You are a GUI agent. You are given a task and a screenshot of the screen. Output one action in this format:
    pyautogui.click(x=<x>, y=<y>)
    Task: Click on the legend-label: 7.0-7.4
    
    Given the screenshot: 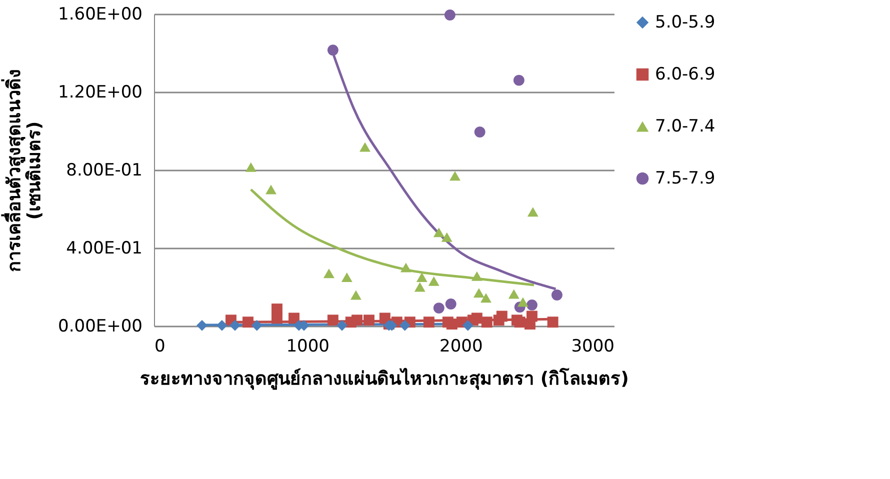 What is the action you would take?
    pyautogui.click(x=685, y=126)
    